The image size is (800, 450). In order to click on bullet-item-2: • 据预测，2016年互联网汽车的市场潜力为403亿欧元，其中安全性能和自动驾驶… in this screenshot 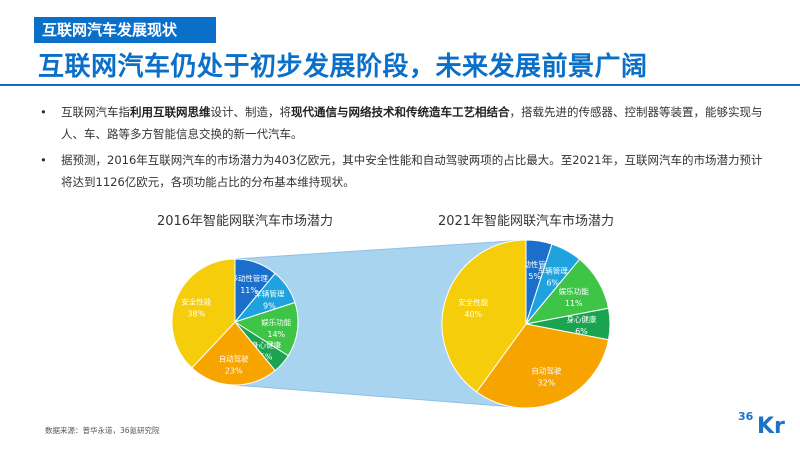, I will do `click(405, 171)`.